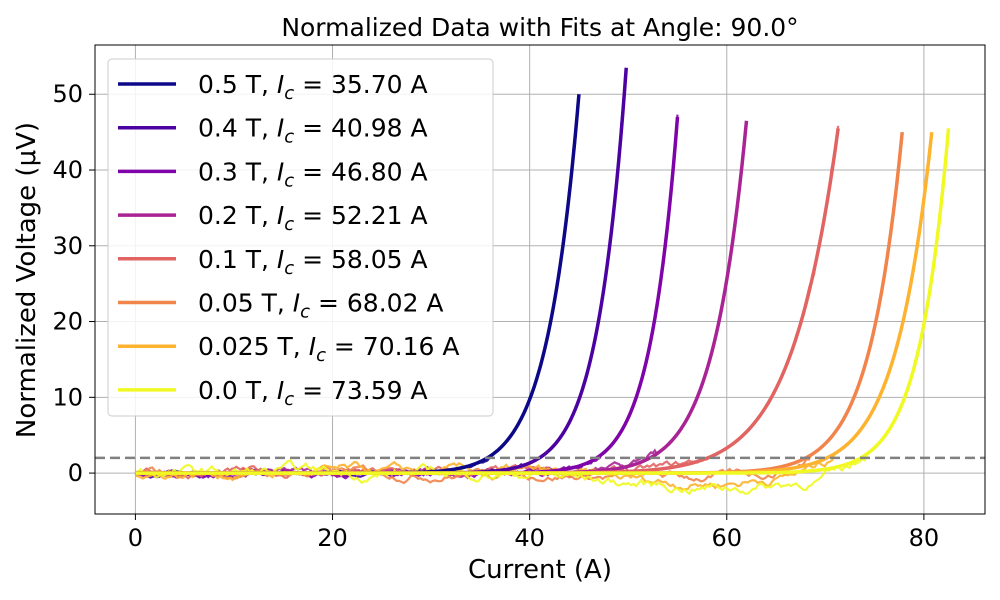  I want to click on legend-entry: 0.025 T, Ic = 70.16 A, so click(328, 349).